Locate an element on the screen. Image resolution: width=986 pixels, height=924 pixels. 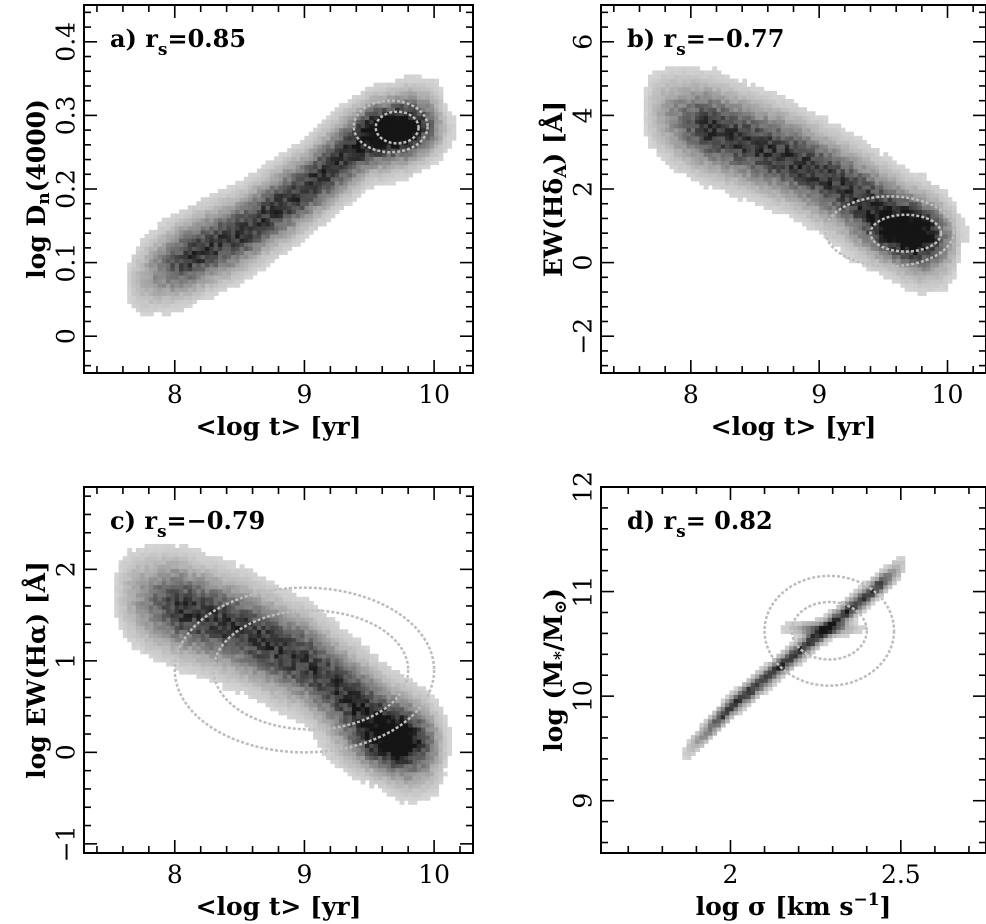
y-tick-label: 9 is located at coordinates (583, 801).